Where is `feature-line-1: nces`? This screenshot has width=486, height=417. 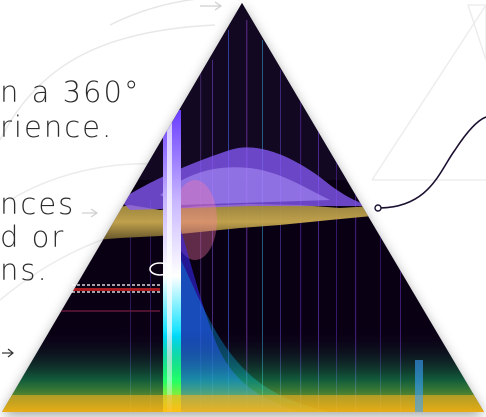 feature-line-1: nces is located at coordinates (38, 204).